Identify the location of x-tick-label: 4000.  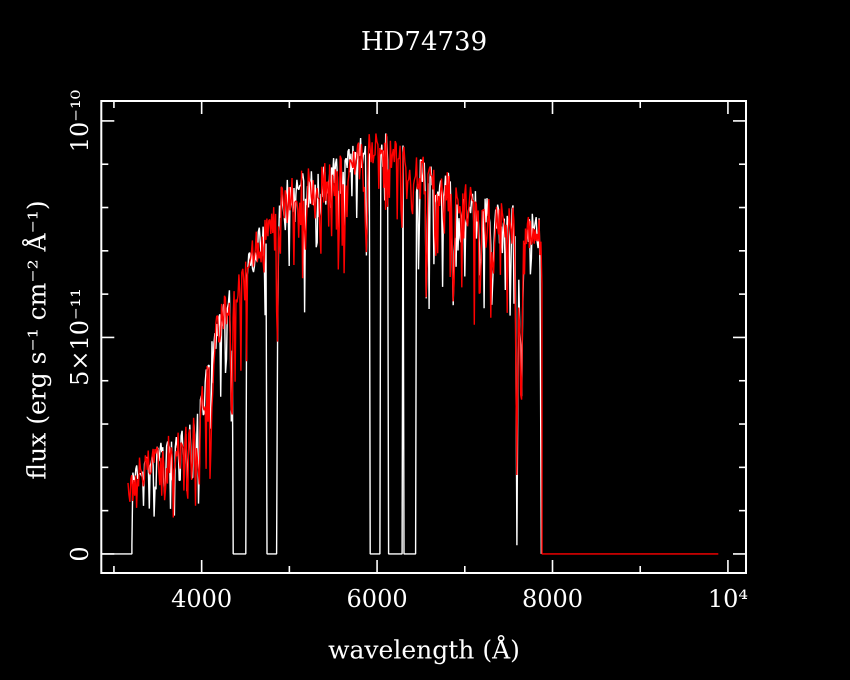
(202, 599).